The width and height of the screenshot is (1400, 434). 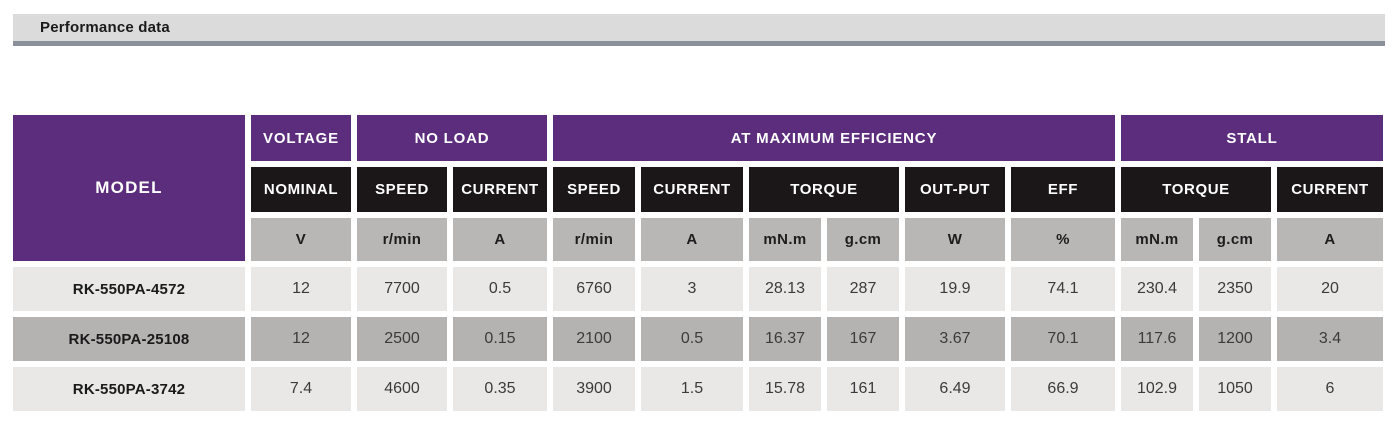 What do you see at coordinates (594, 189) in the screenshot?
I see `efficiency-speed-header: SPEED` at bounding box center [594, 189].